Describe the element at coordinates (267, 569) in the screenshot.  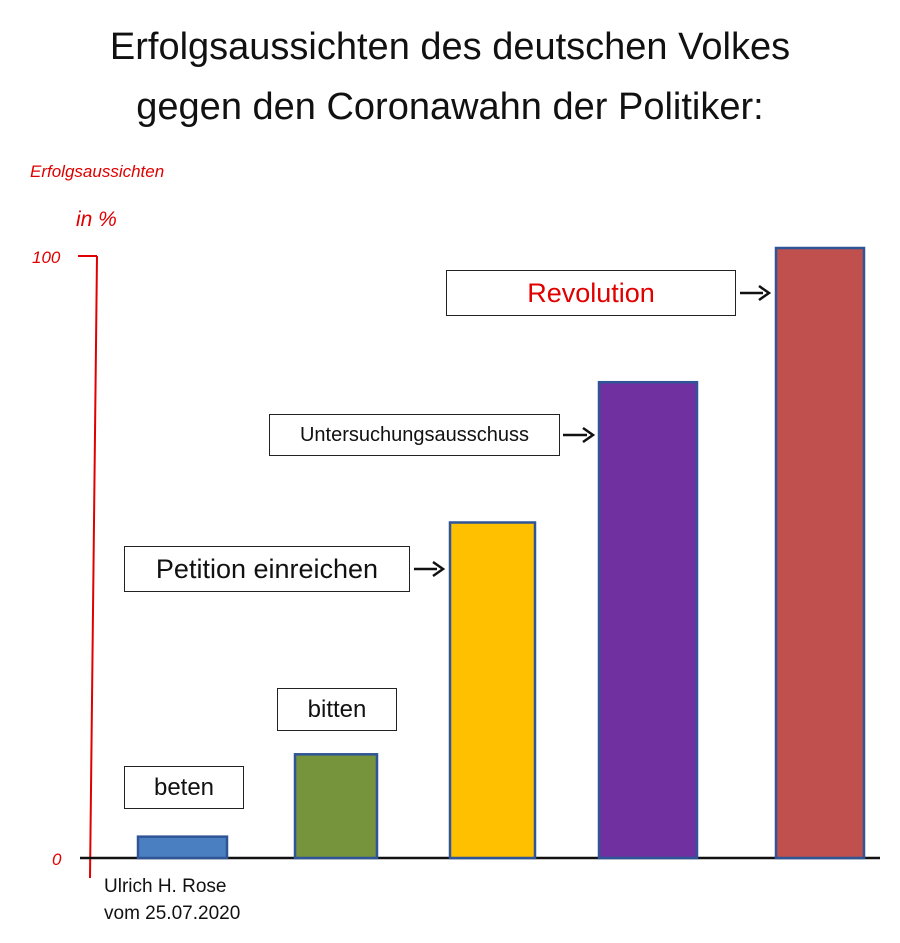
I see `bar-label-petition-einreichen: Petition einreichen` at that location.